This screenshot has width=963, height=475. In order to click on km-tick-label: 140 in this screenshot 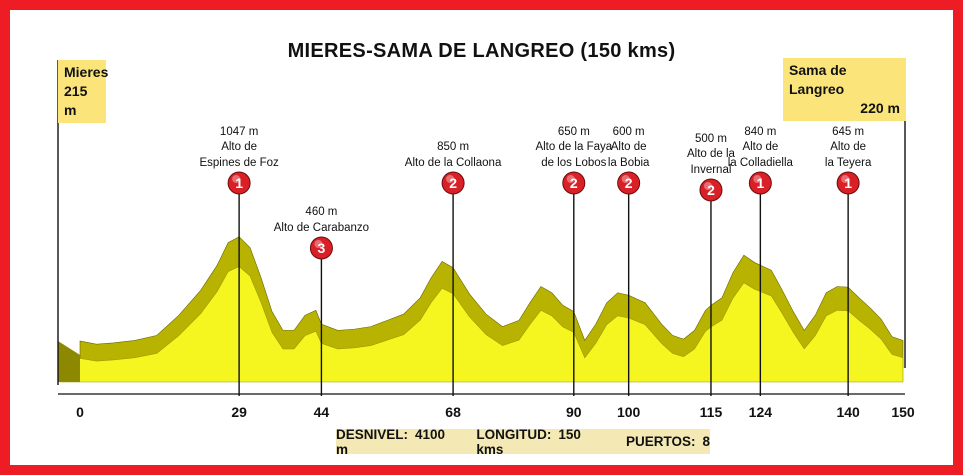, I will do `click(848, 412)`.